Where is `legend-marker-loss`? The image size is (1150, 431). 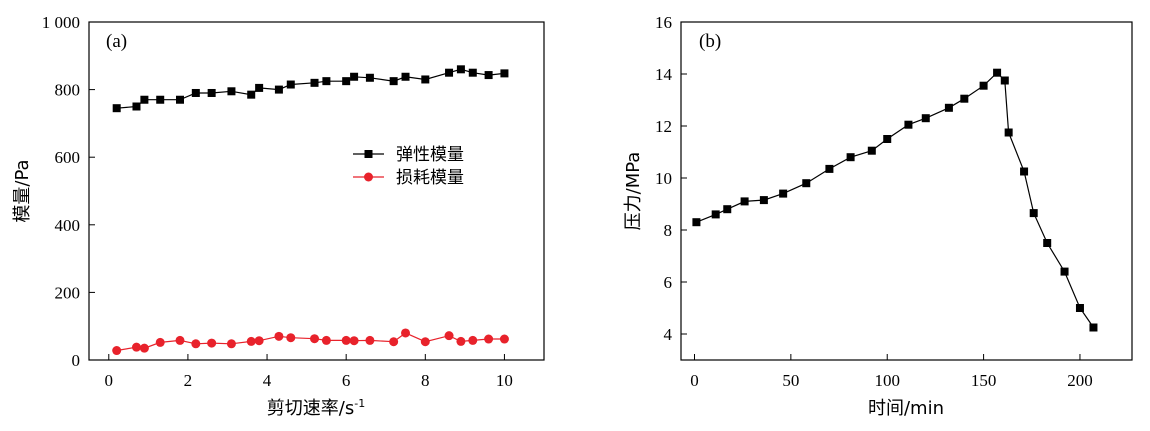 legend-marker-loss is located at coordinates (368, 177).